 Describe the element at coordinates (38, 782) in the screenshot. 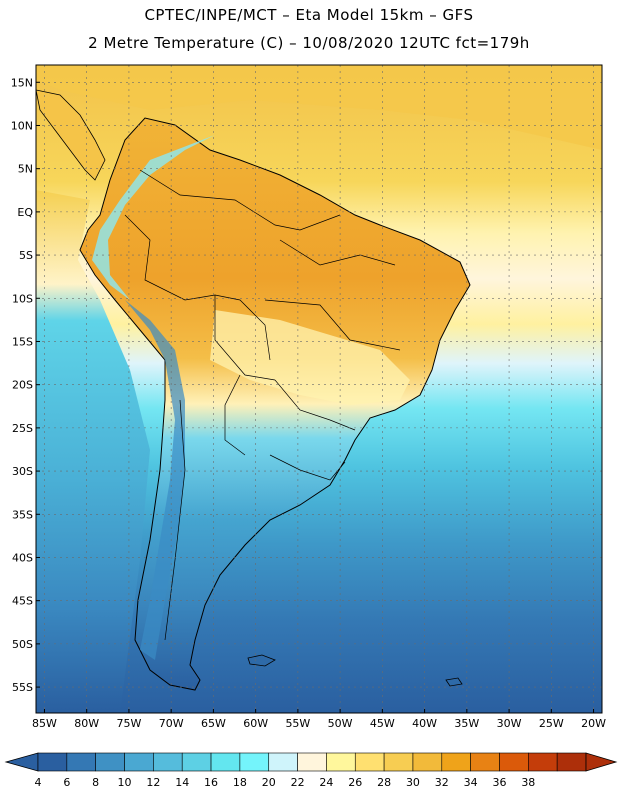

I see `colorbar-label: 4` at that location.